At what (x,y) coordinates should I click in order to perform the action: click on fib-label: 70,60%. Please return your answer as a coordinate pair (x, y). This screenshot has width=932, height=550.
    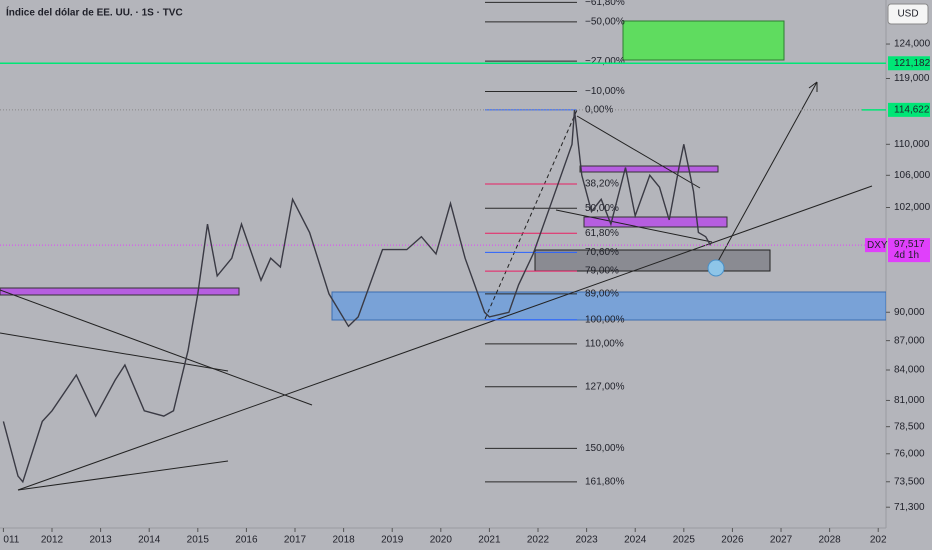
    Looking at the image, I should click on (602, 252).